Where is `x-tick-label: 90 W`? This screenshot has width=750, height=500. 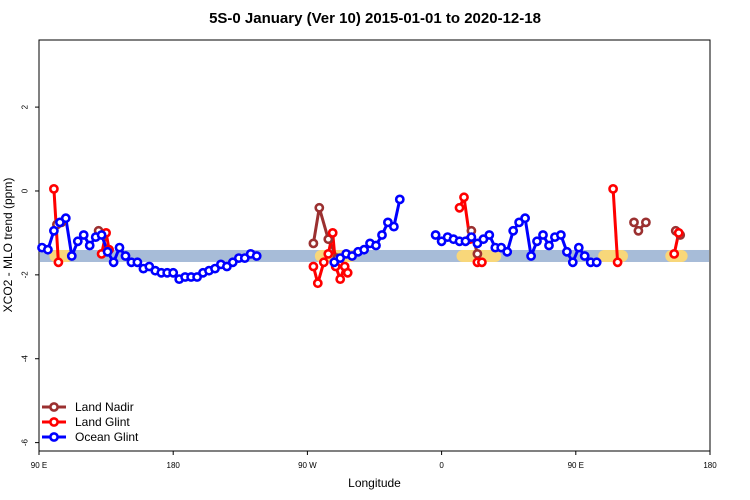 x-tick-label: 90 W is located at coordinates (307, 465).